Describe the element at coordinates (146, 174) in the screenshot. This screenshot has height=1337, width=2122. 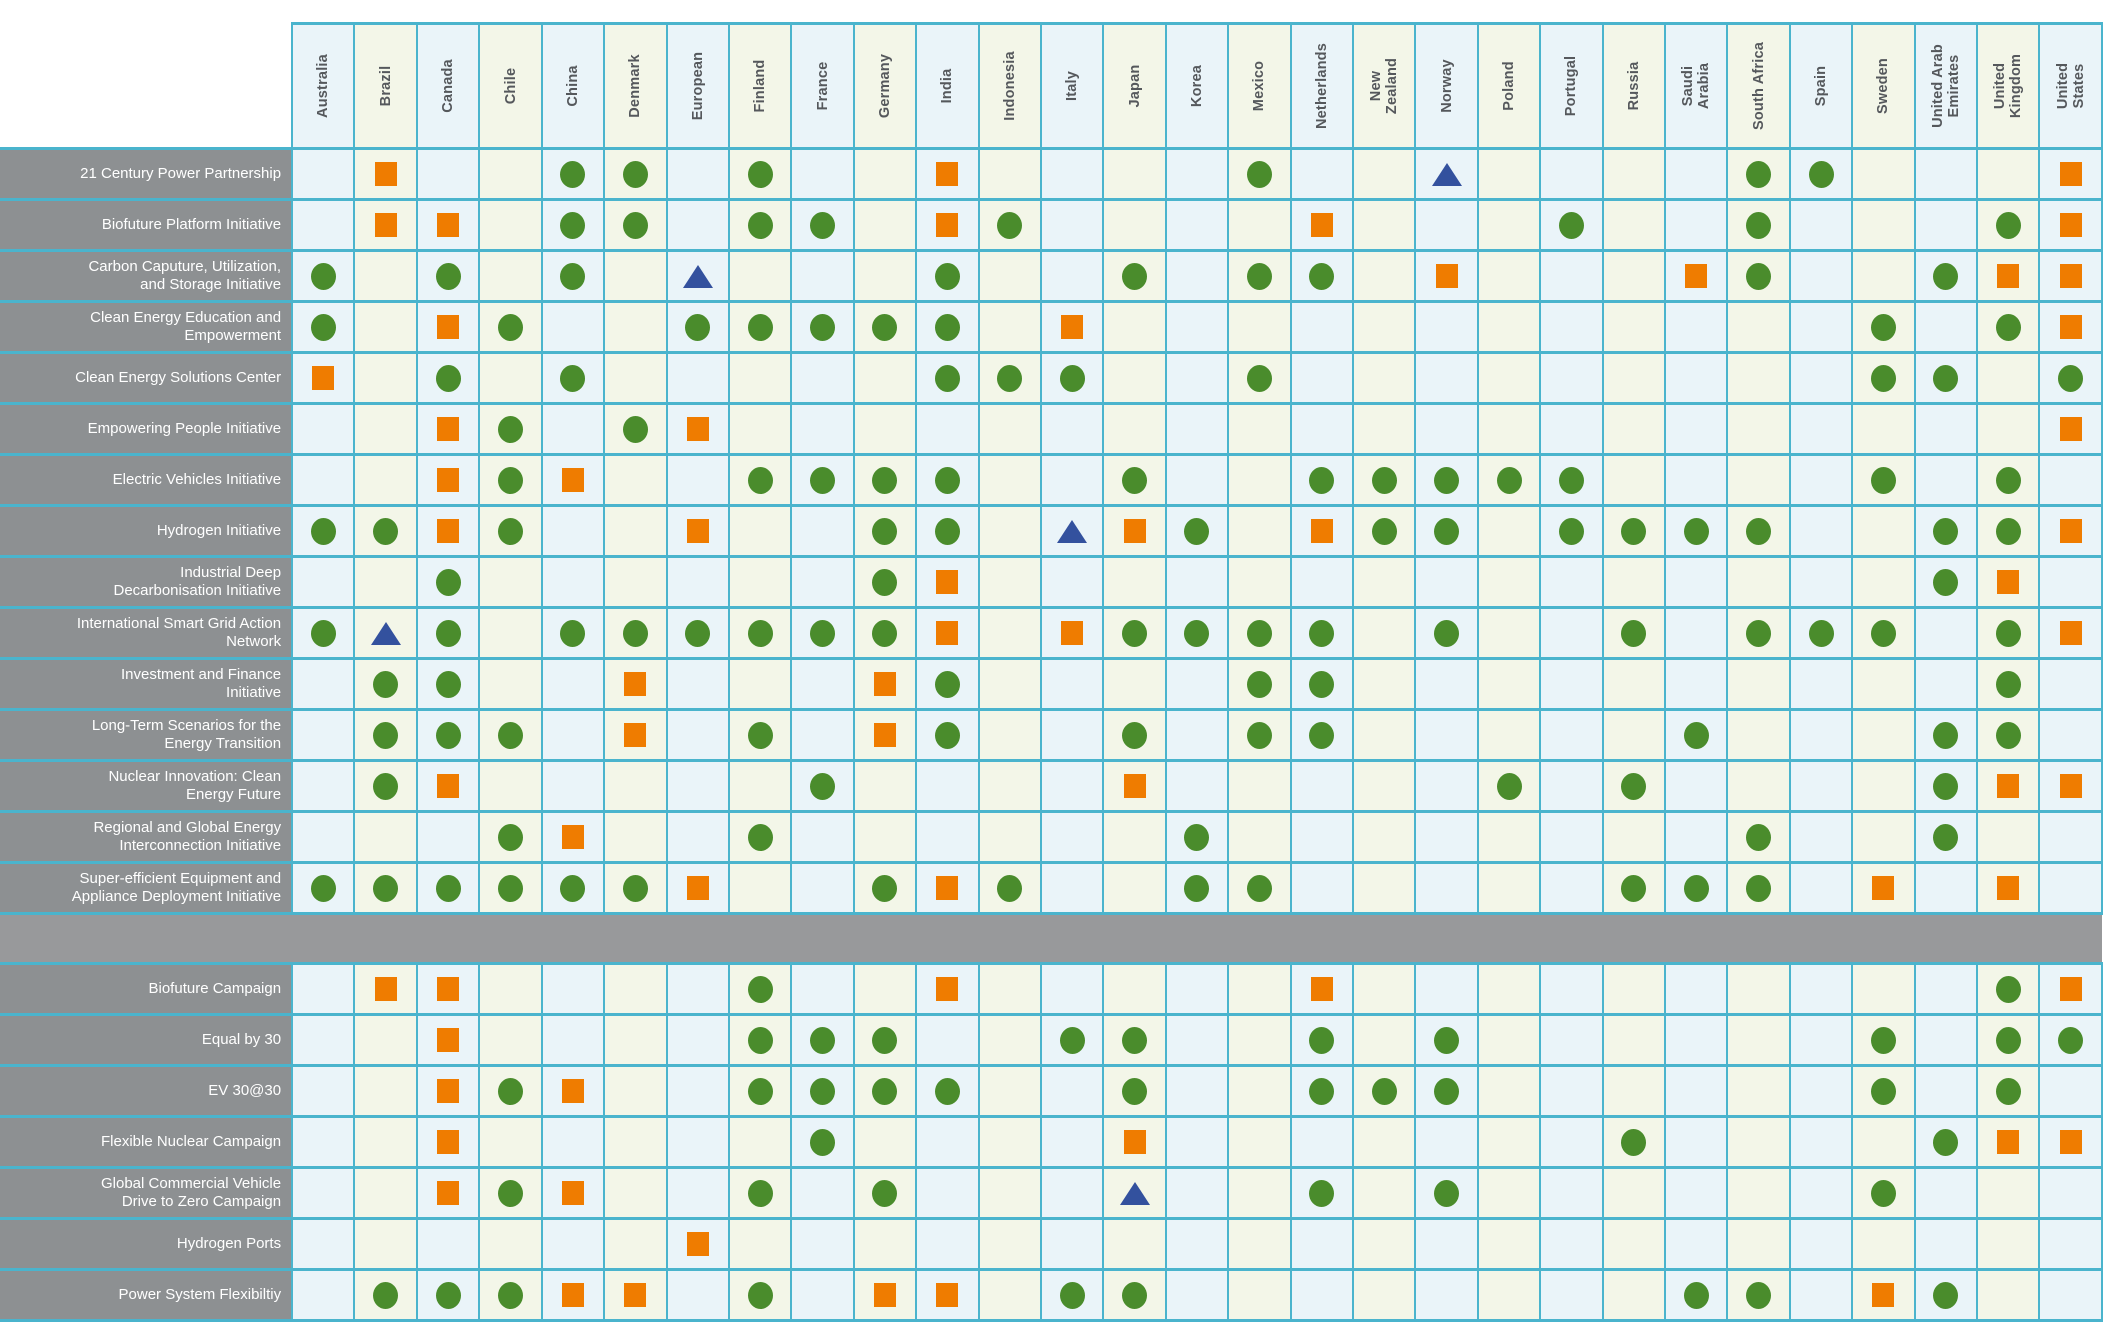
I see `row-label-21-century-power-partnership: 21 Century Power Partnership` at that location.